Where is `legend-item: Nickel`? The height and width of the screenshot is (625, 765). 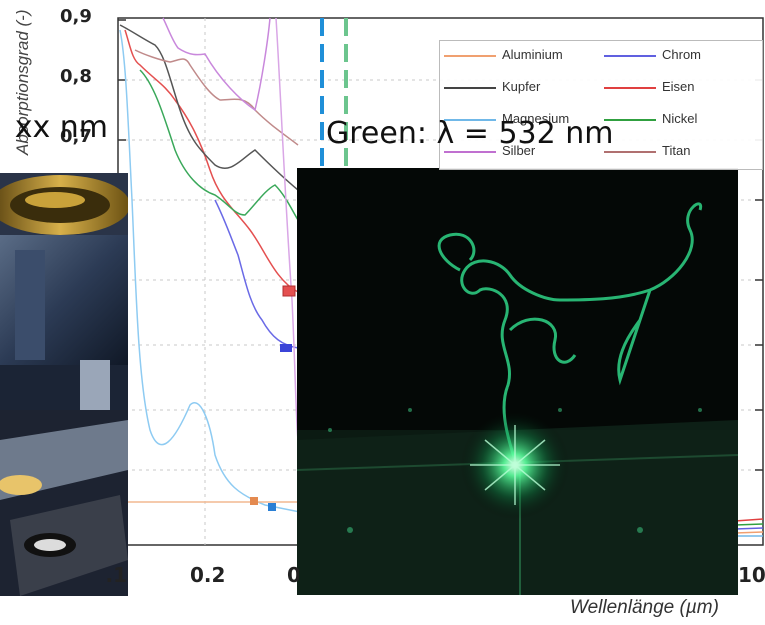 legend-item: Nickel is located at coordinates (679, 119).